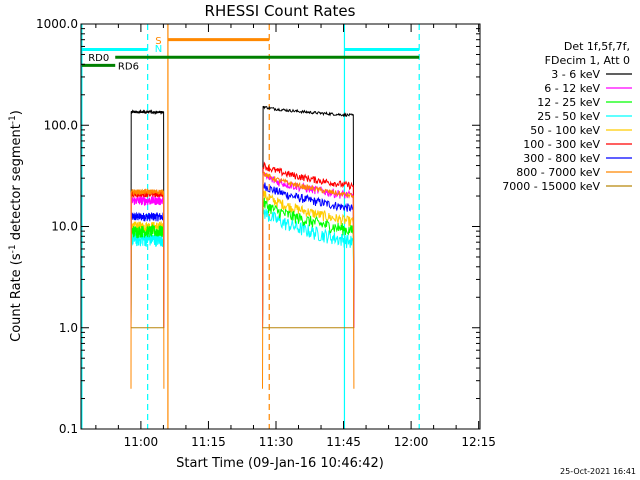 This screenshot has width=640, height=480. What do you see at coordinates (343, 442) in the screenshot?
I see `x-tick-label: 11:45` at bounding box center [343, 442].